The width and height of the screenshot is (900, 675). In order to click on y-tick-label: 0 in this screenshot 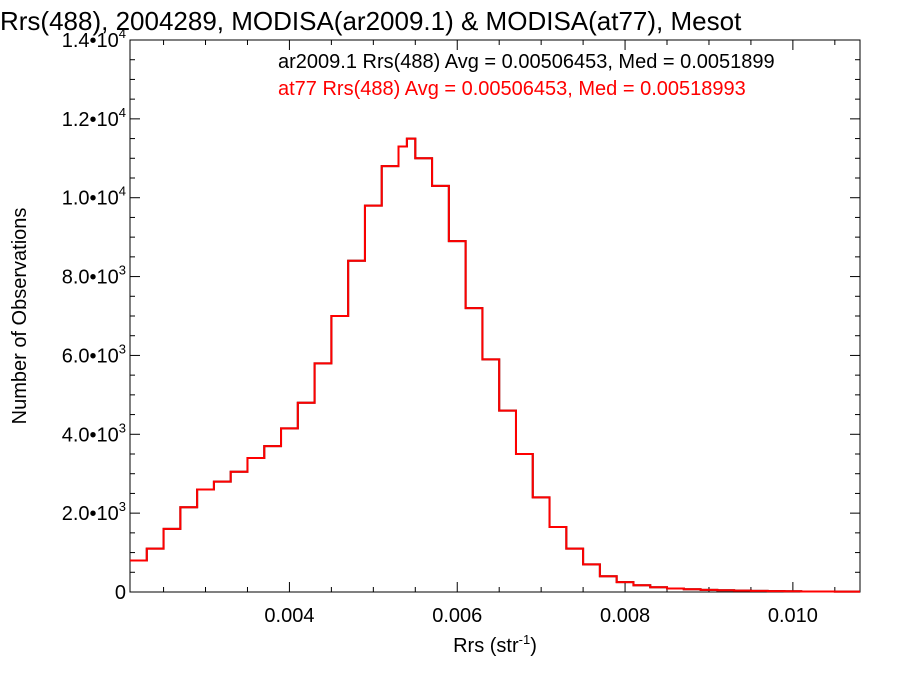, I will do `click(120, 593)`.